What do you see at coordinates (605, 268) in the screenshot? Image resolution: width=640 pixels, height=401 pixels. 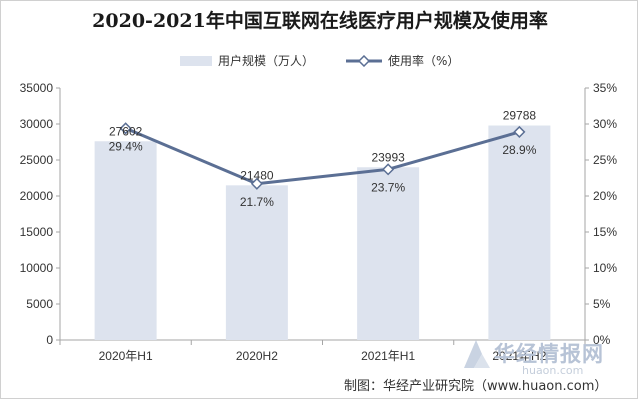 I see `y-right-tick-label: 10%` at bounding box center [605, 268].